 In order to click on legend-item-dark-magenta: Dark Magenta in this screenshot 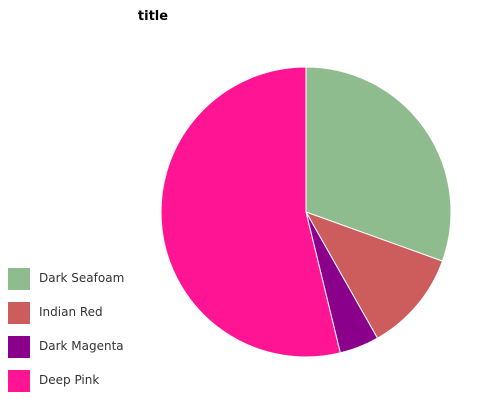, I will do `click(78, 347)`.